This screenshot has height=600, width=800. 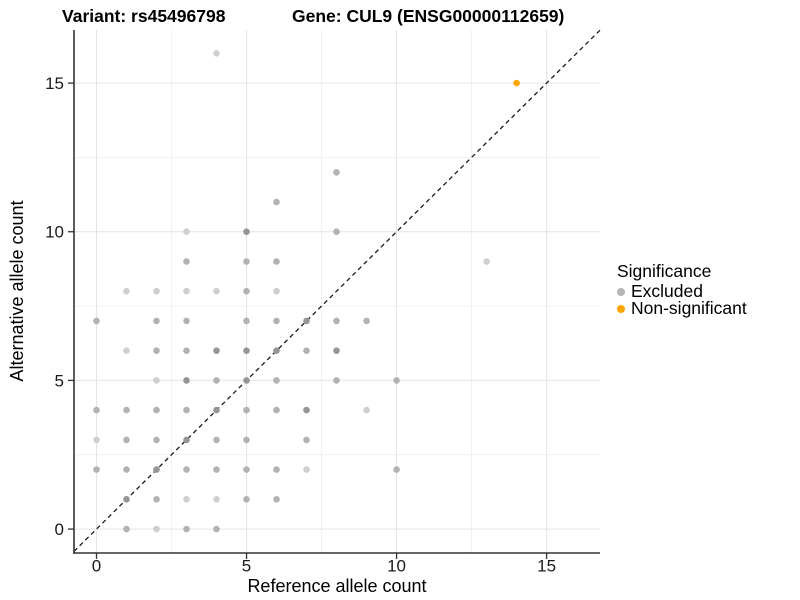 I want to click on x-tick-label: 10, so click(x=396, y=566).